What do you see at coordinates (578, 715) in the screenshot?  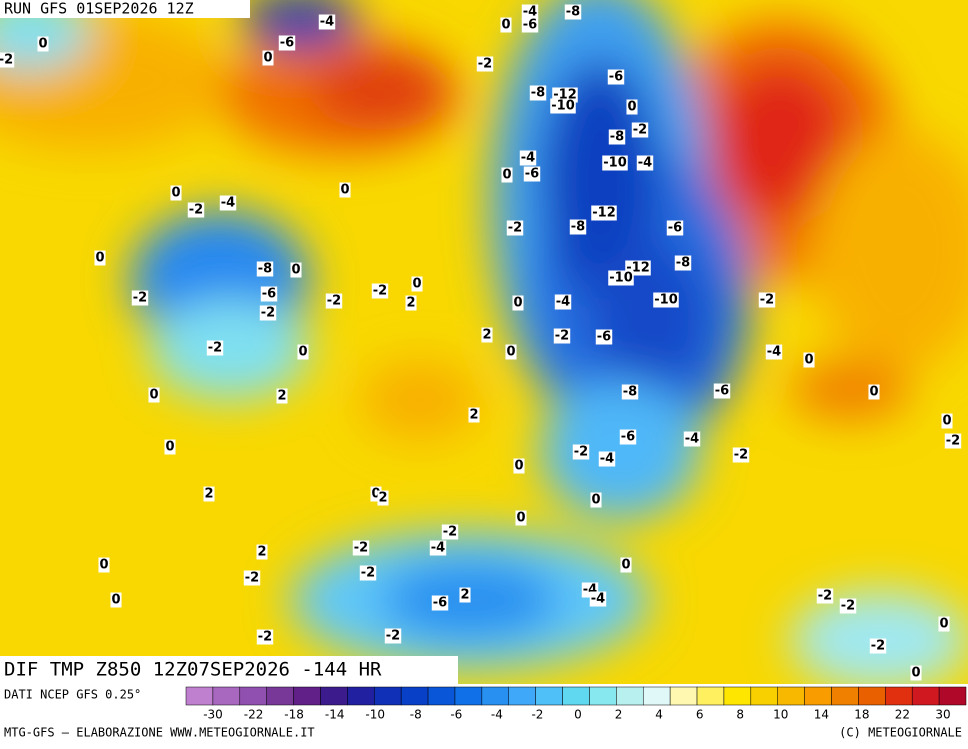 I see `colorbar-tick-label: 0` at bounding box center [578, 715].